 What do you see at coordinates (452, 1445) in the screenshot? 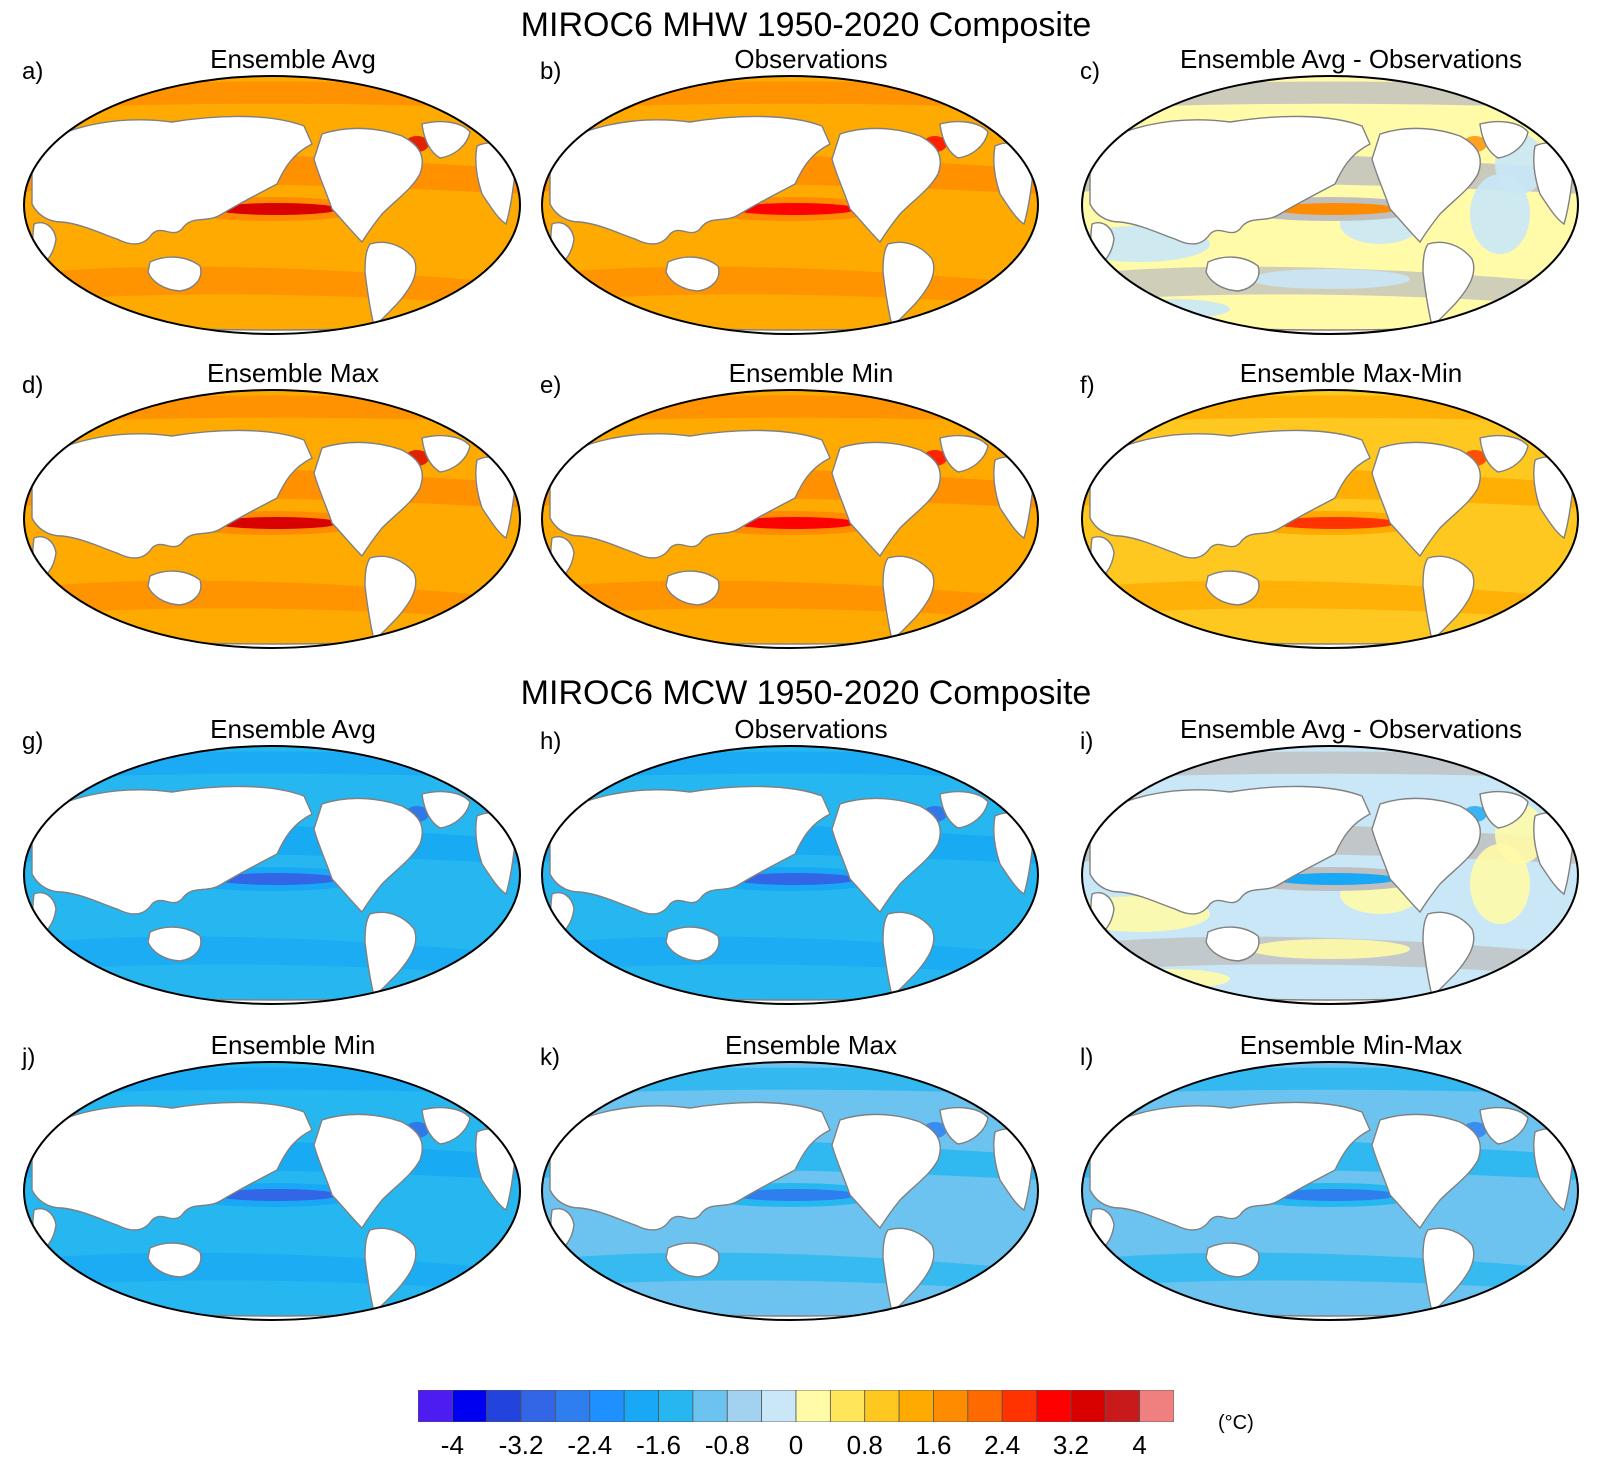
I see `colorbar-tick-label: -4` at bounding box center [452, 1445].